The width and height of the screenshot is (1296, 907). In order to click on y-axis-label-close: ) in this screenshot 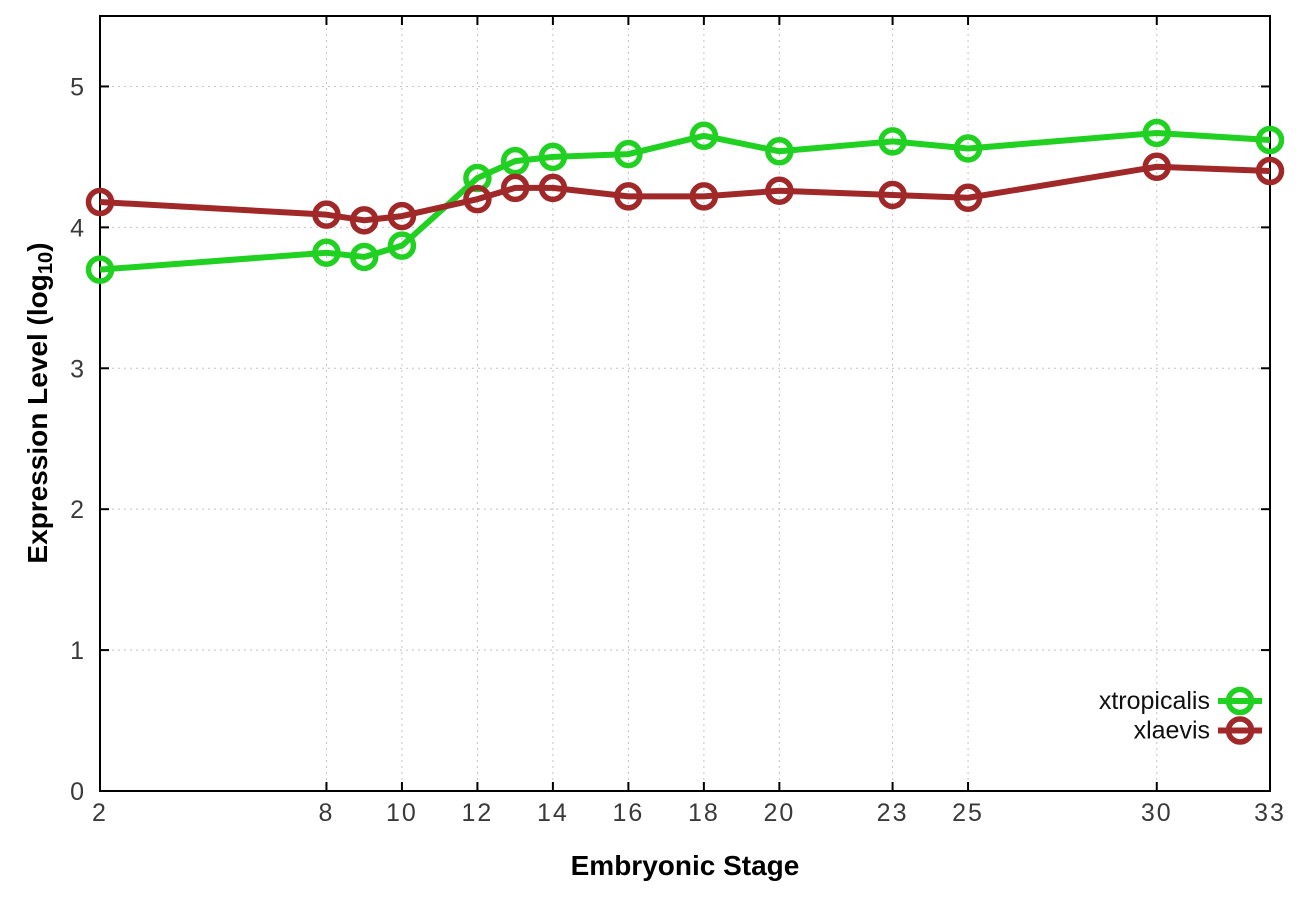, I will do `click(37, 247)`.